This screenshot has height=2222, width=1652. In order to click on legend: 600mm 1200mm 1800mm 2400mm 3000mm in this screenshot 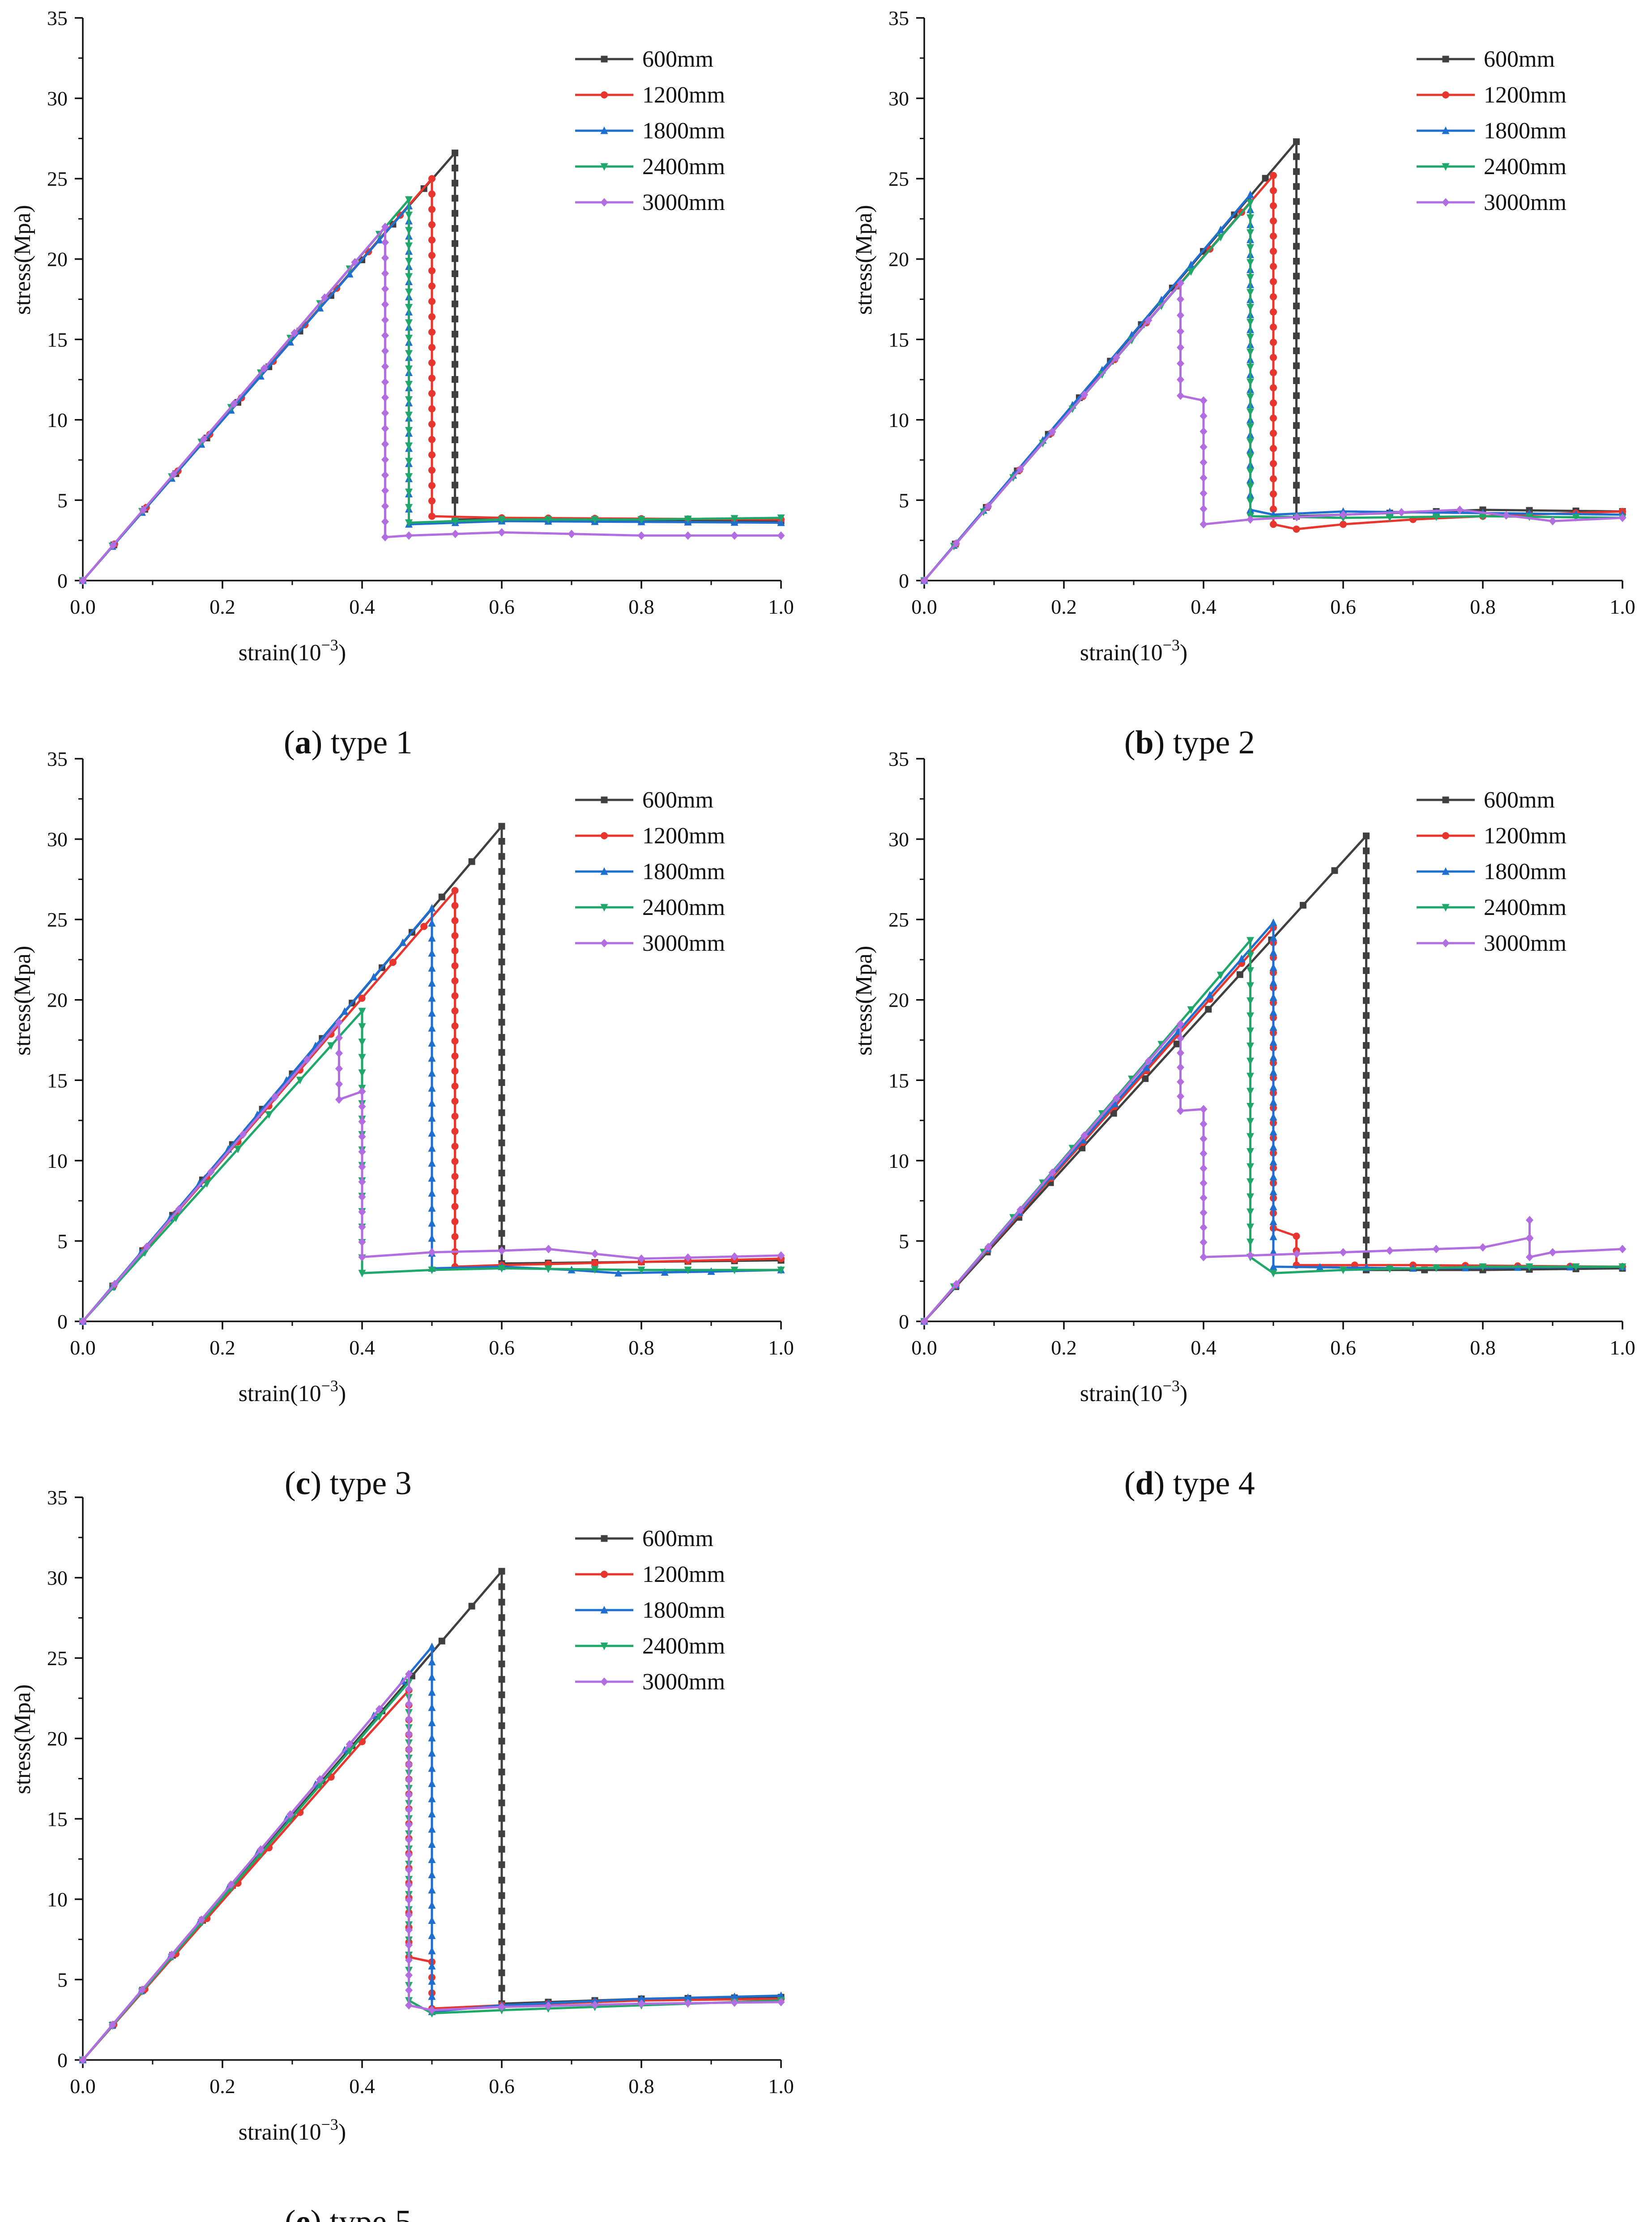, I will do `click(650, 1610)`.